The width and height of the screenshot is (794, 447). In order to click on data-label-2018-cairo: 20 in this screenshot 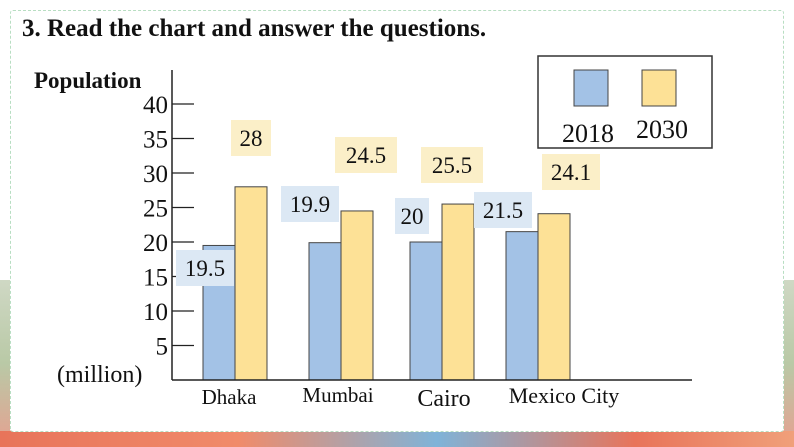, I will do `click(412, 216)`.